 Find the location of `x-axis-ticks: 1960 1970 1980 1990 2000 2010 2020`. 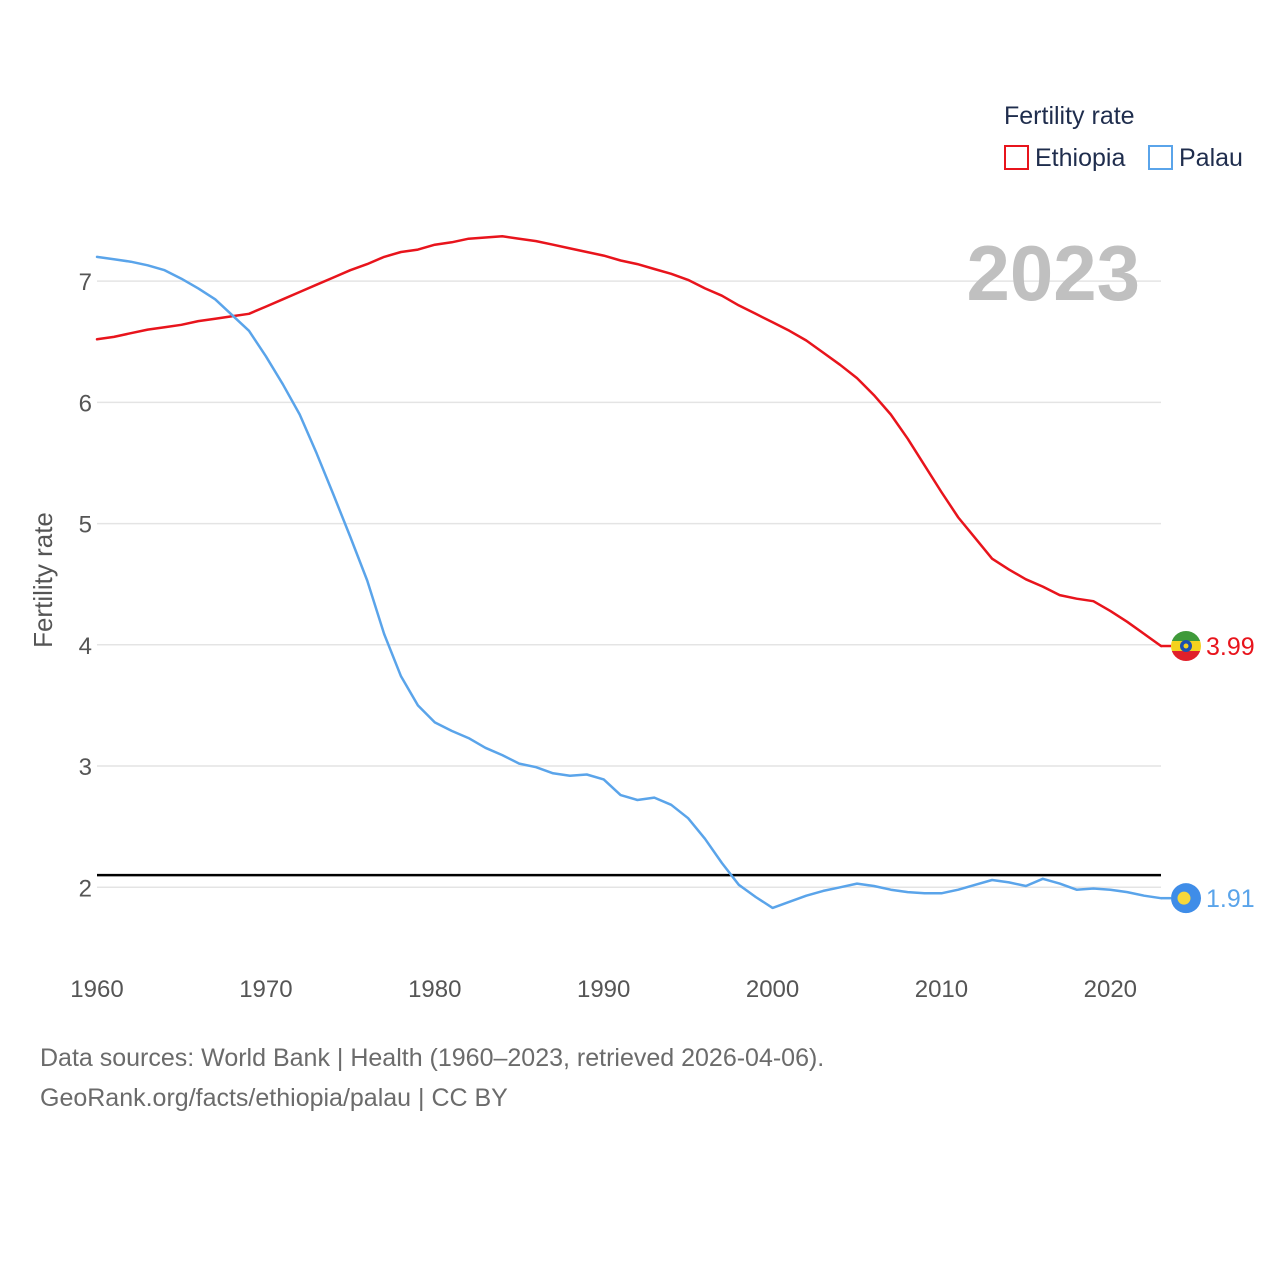

x-axis-ticks: 1960 1970 1980 1990 2000 2010 2020 is located at coordinates (603, 989).